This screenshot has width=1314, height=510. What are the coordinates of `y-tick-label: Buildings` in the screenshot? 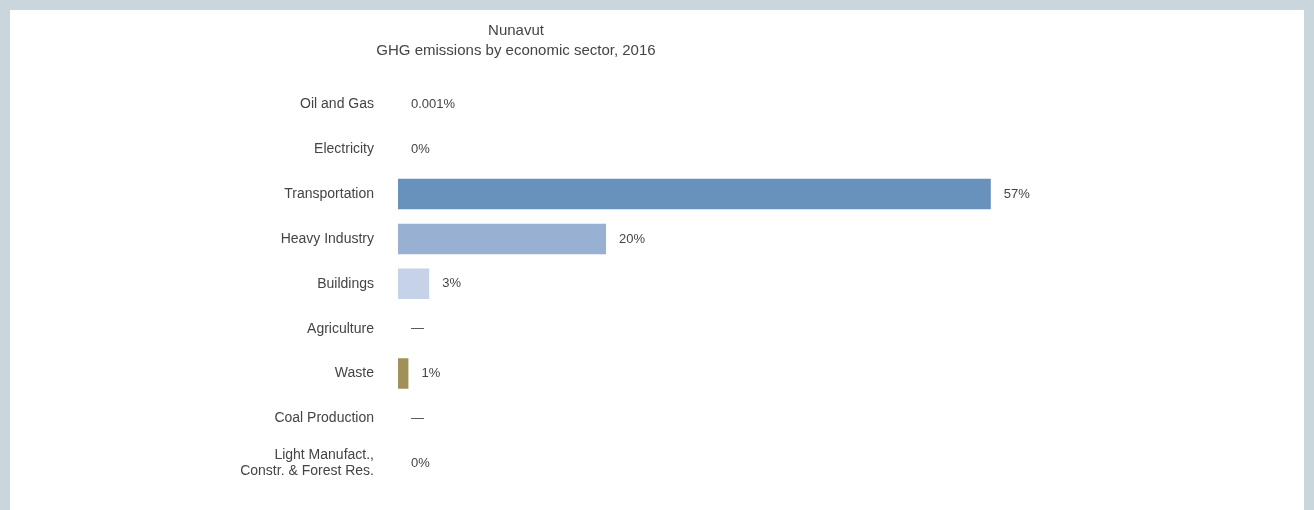 It's located at (345, 282).